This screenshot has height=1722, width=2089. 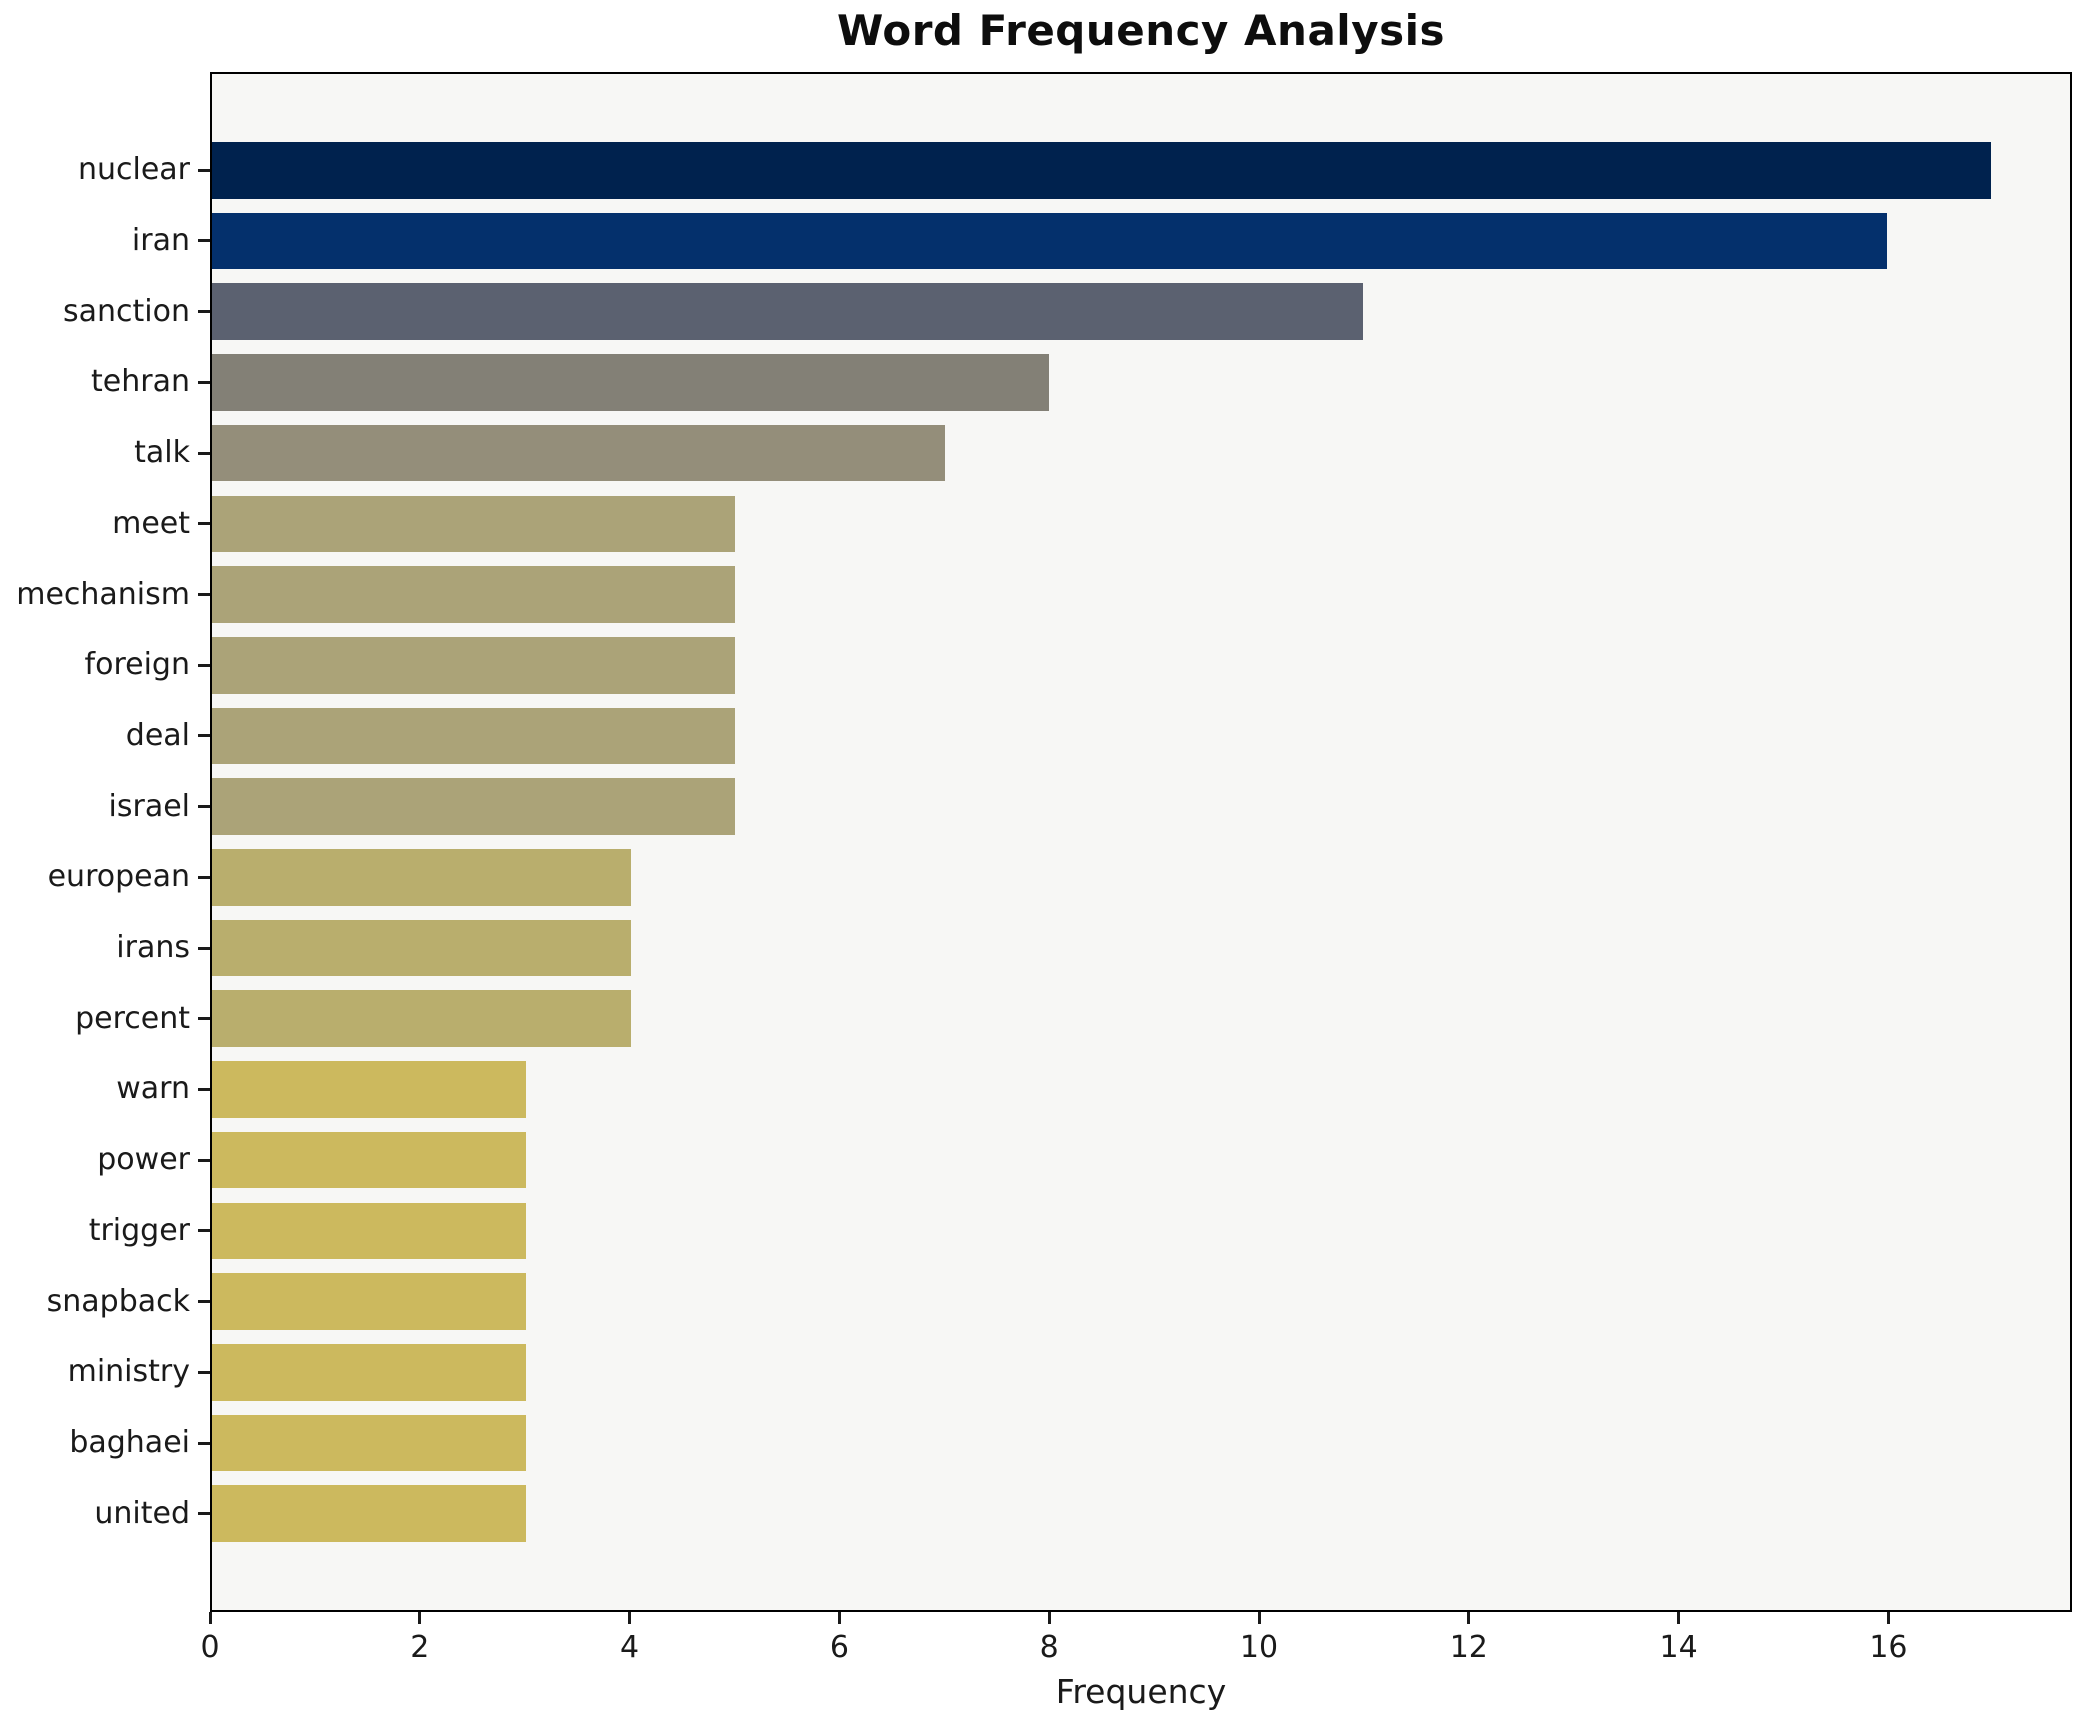 I want to click on y-tick-label-european: european, so click(x=118, y=877).